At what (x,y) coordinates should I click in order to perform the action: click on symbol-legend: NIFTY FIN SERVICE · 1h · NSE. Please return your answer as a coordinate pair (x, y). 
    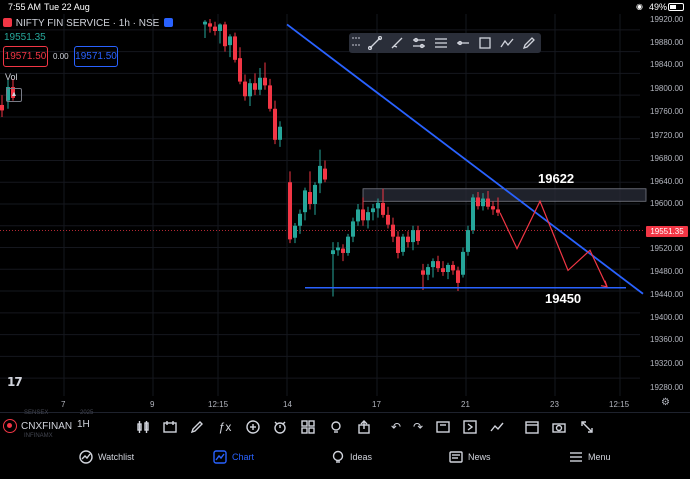
    Looking at the image, I should click on (88, 23).